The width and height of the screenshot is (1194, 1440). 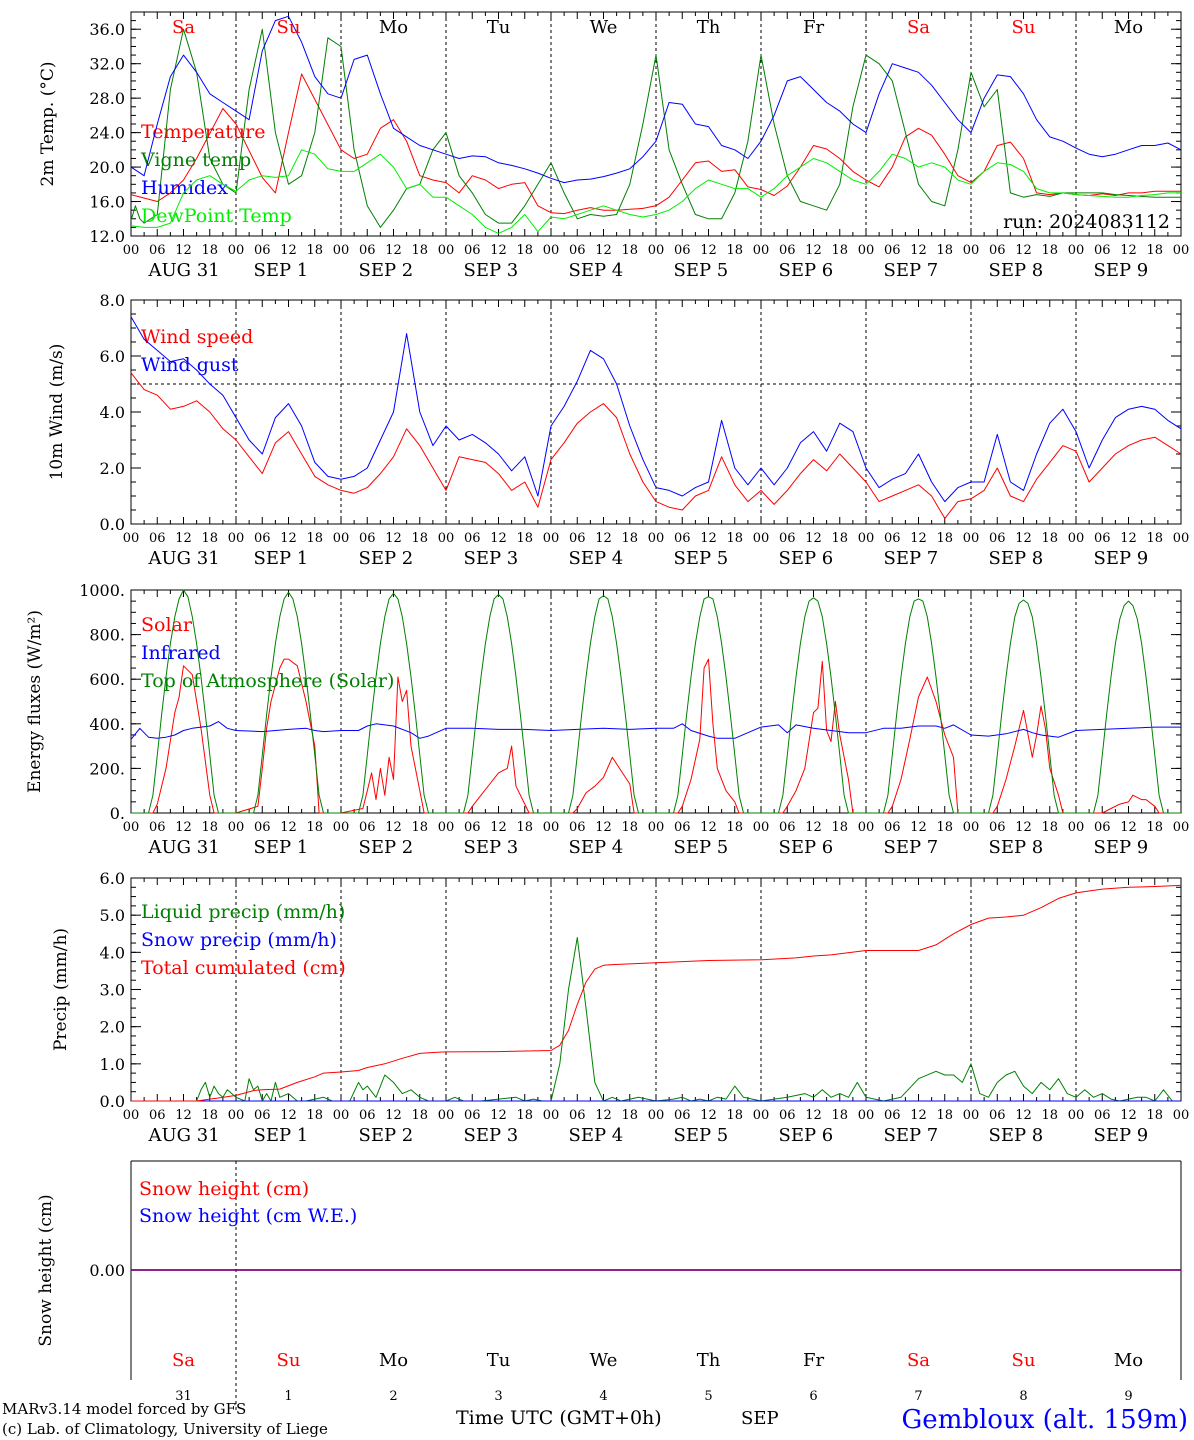 I want to click on y-tick-label: 1.0, so click(x=112, y=1064).